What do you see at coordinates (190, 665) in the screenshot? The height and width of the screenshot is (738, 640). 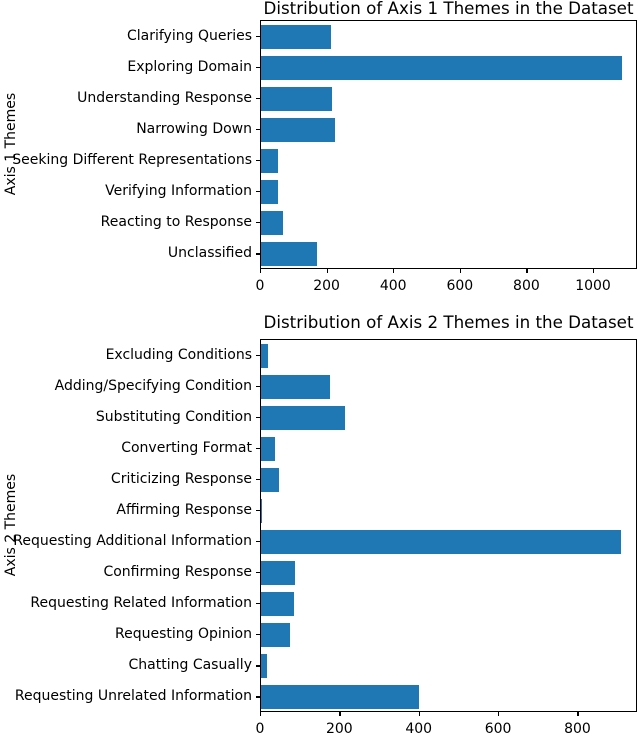 I see `category-label: Chatting Casually` at bounding box center [190, 665].